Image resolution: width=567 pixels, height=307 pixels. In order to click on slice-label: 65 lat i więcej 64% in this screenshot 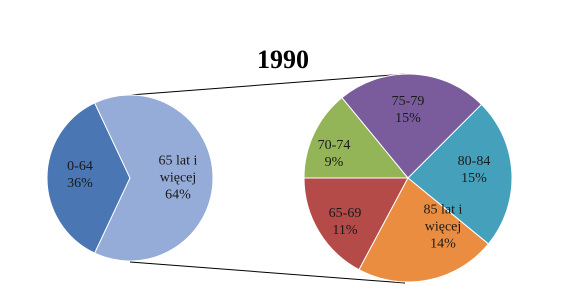, I will do `click(178, 178)`.